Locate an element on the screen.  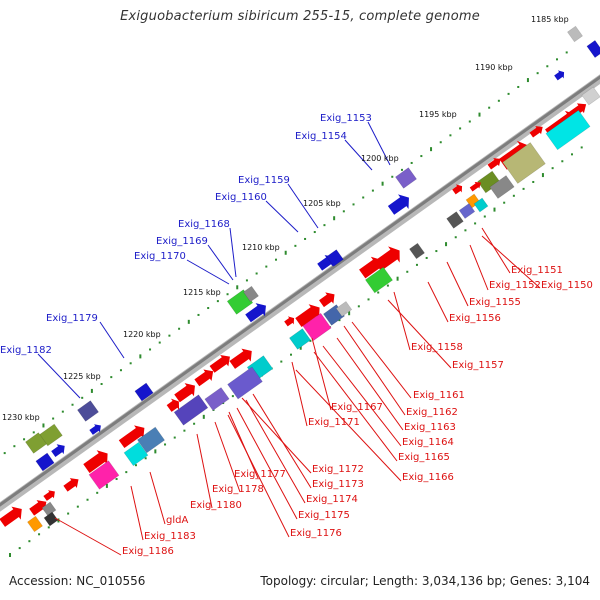
gene-label: Exig_1150 is located at coordinates (567, 285).